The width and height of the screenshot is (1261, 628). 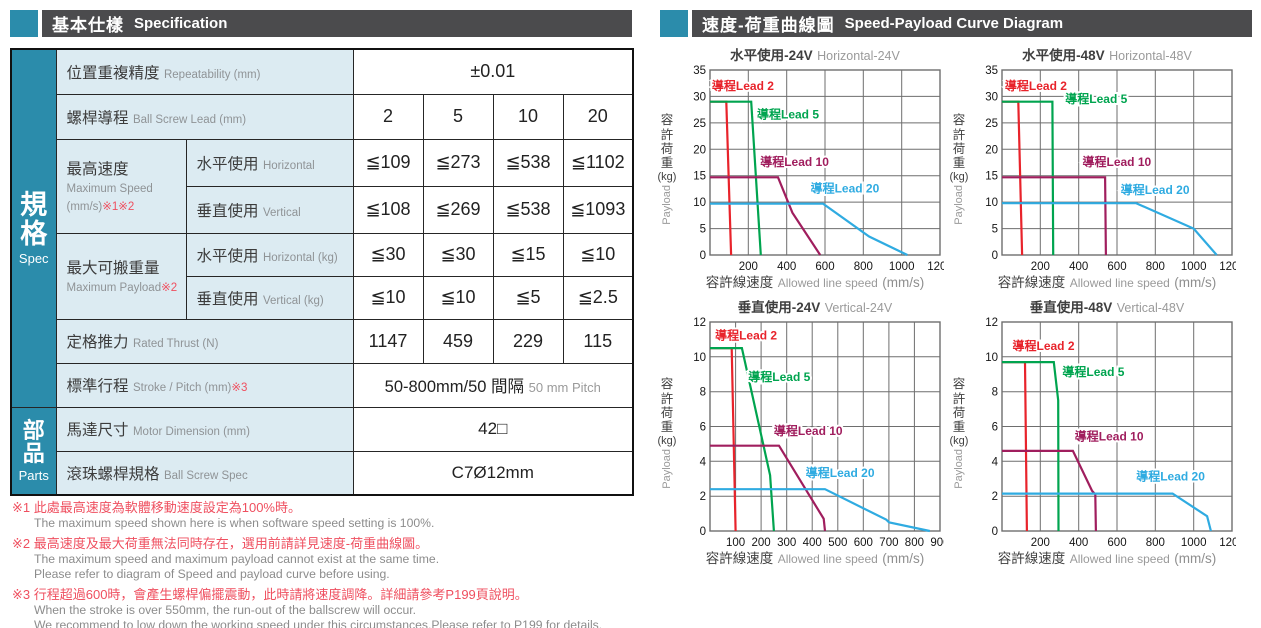 What do you see at coordinates (768, 25) in the screenshot?
I see `curve-diagram-title-zh: 速度-荷重曲線圖` at bounding box center [768, 25].